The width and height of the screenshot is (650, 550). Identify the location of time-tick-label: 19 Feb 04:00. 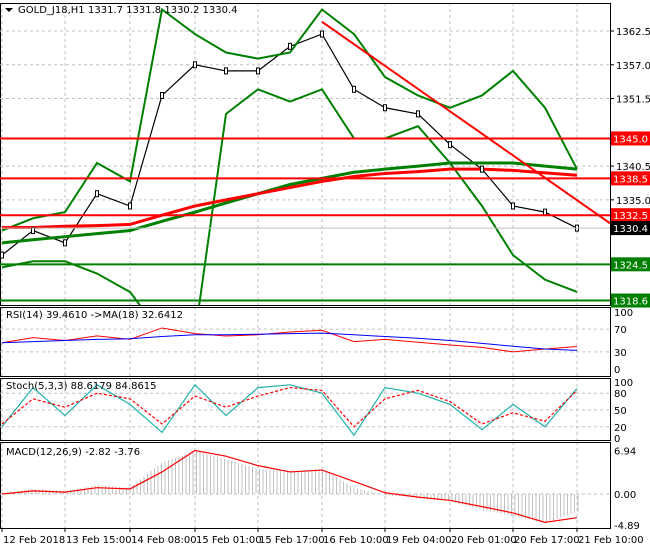
(419, 540).